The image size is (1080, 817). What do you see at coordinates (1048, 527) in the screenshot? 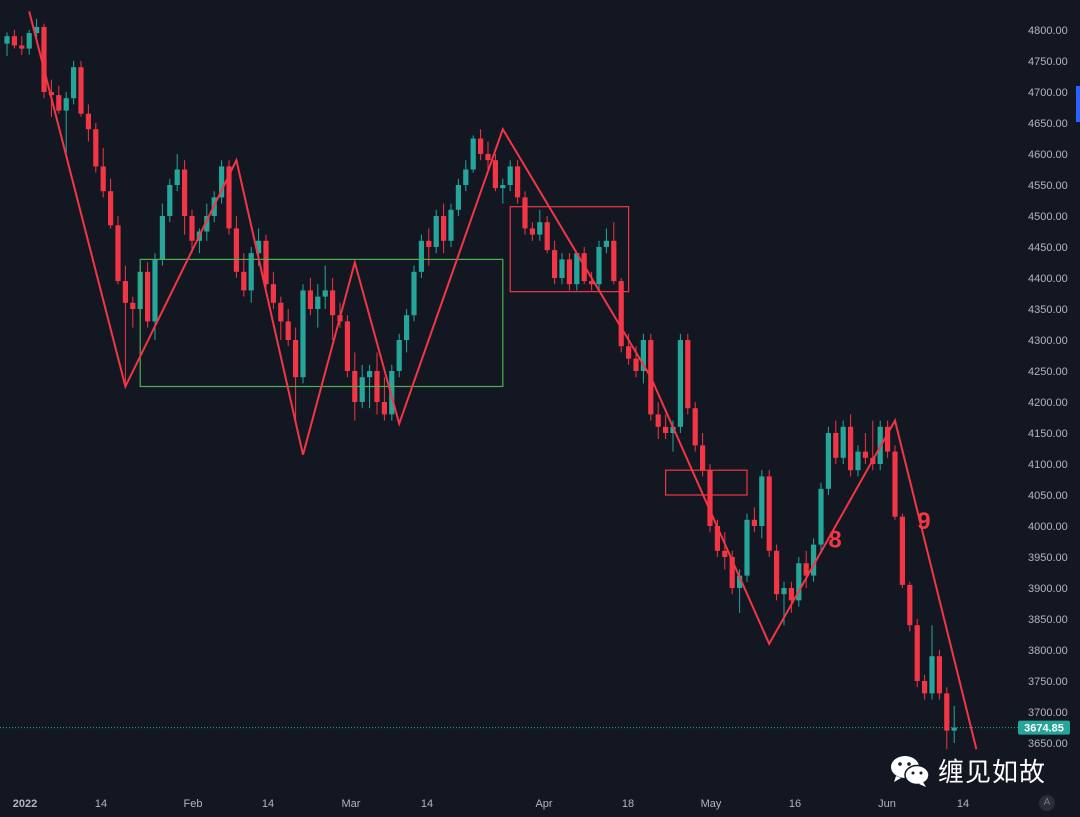
I see `price-tick-label: 4000.00` at bounding box center [1048, 527].